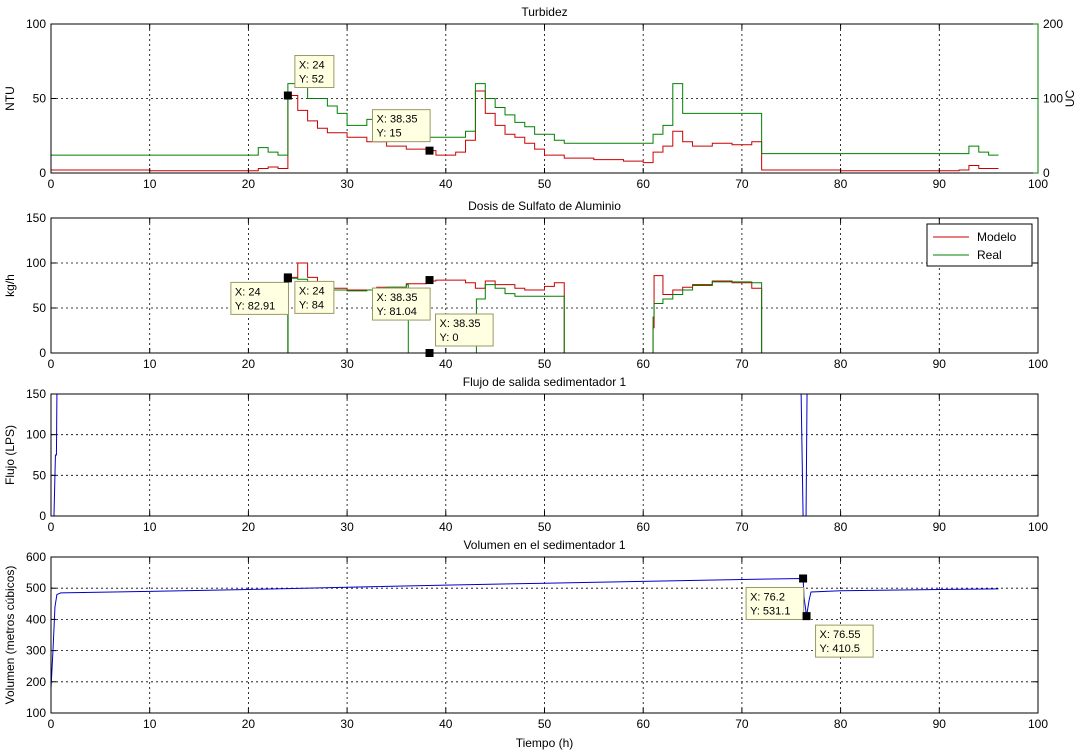 The height and width of the screenshot is (752, 1081). Describe the element at coordinates (979, 245) in the screenshot. I see `legend-box` at that location.